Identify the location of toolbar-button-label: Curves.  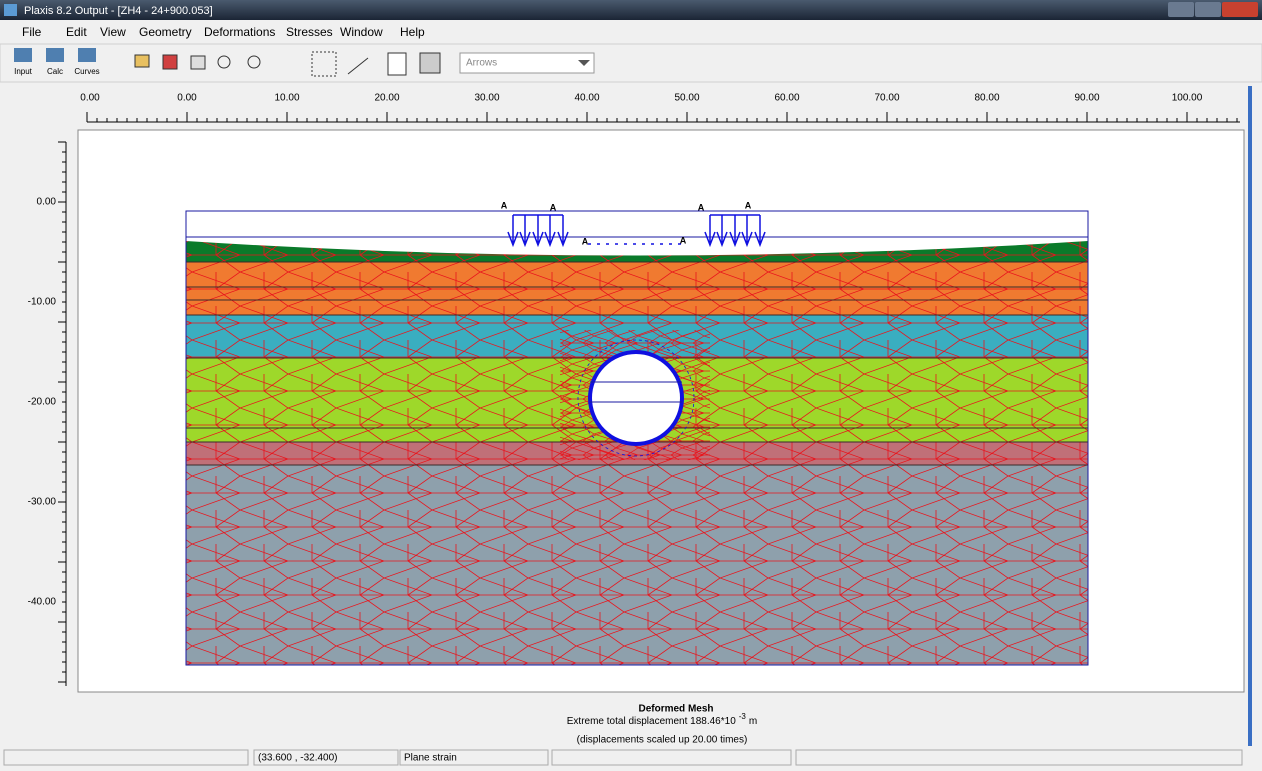
(86, 71).